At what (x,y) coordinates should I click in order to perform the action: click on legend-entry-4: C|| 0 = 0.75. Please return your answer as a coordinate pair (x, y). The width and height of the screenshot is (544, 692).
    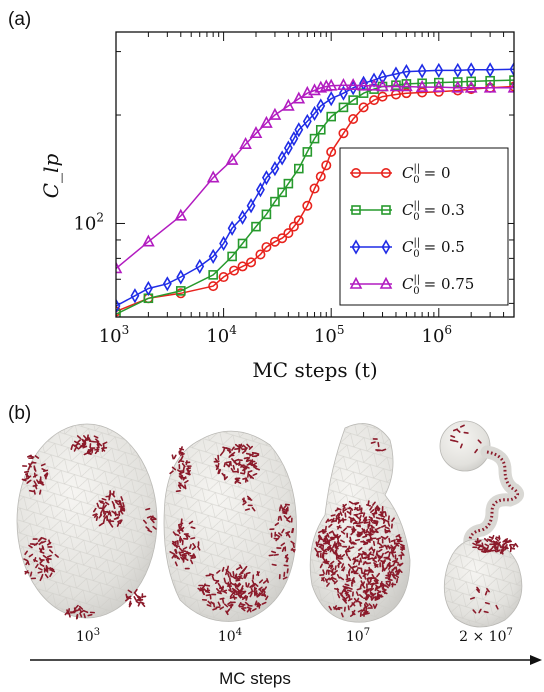
    Looking at the image, I should click on (411, 285).